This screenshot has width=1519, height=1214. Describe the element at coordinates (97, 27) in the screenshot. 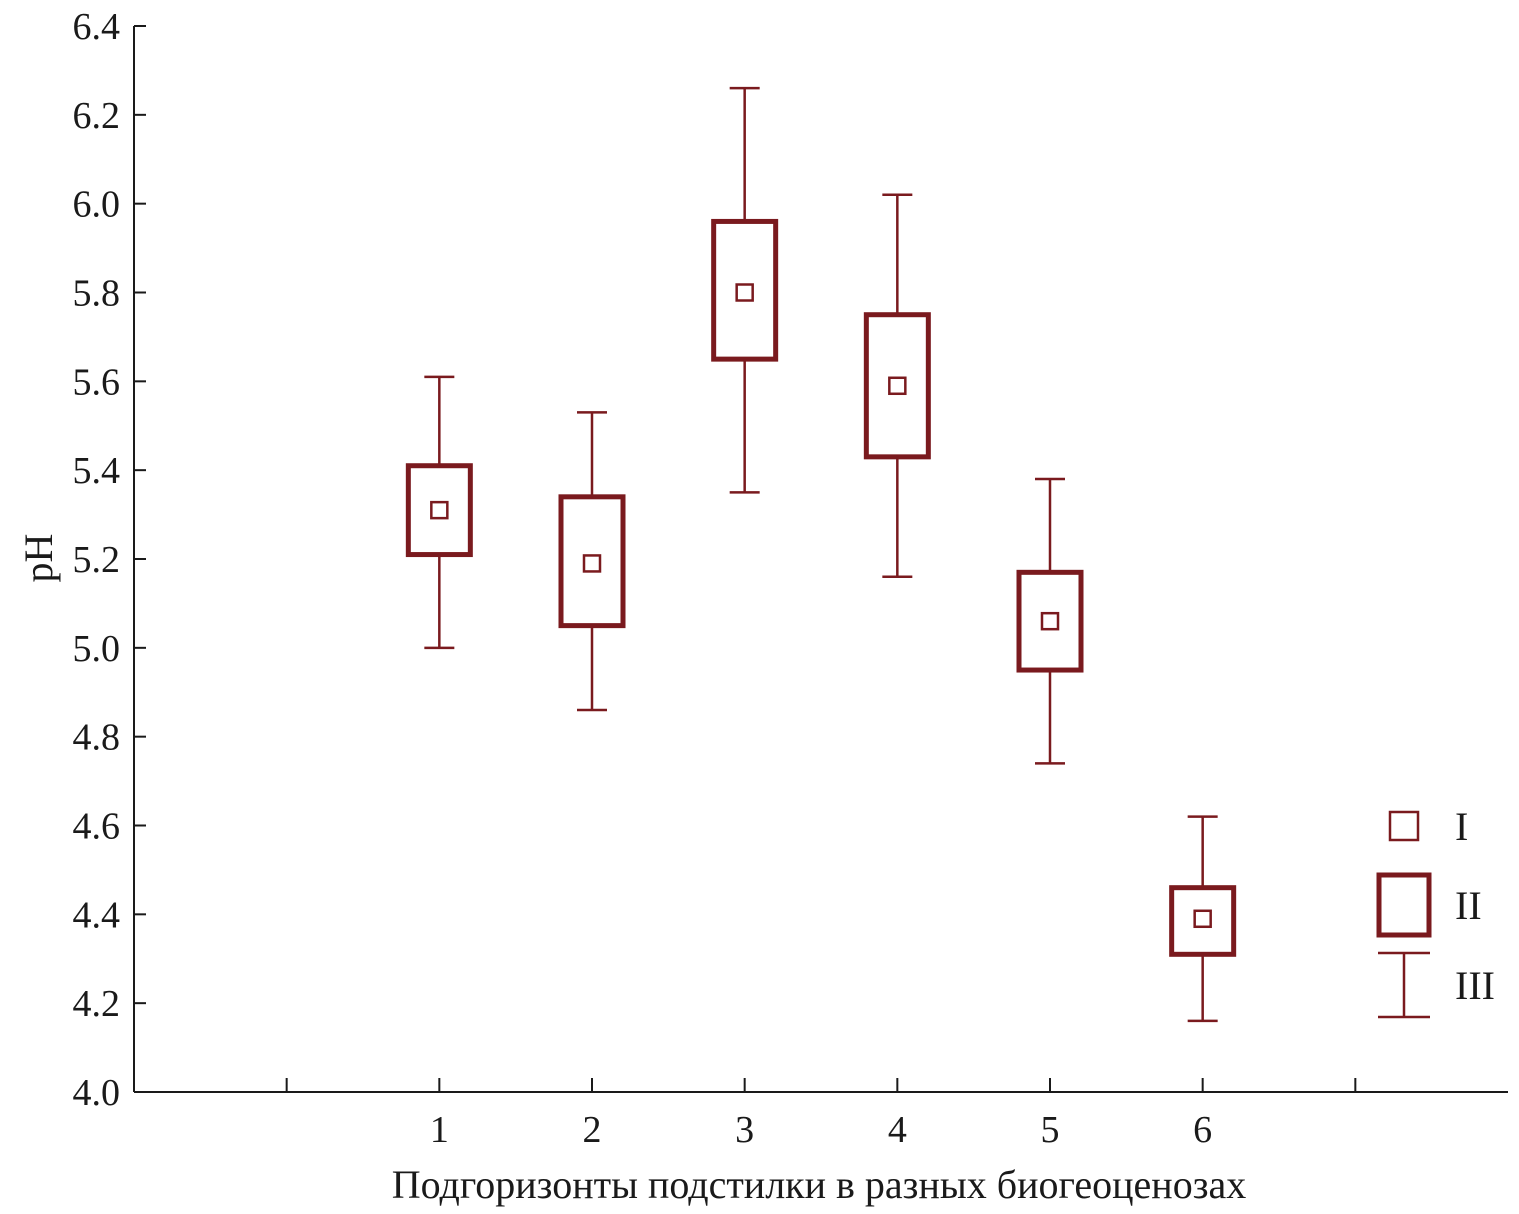

I see `y-tick-label: 6.4` at that location.